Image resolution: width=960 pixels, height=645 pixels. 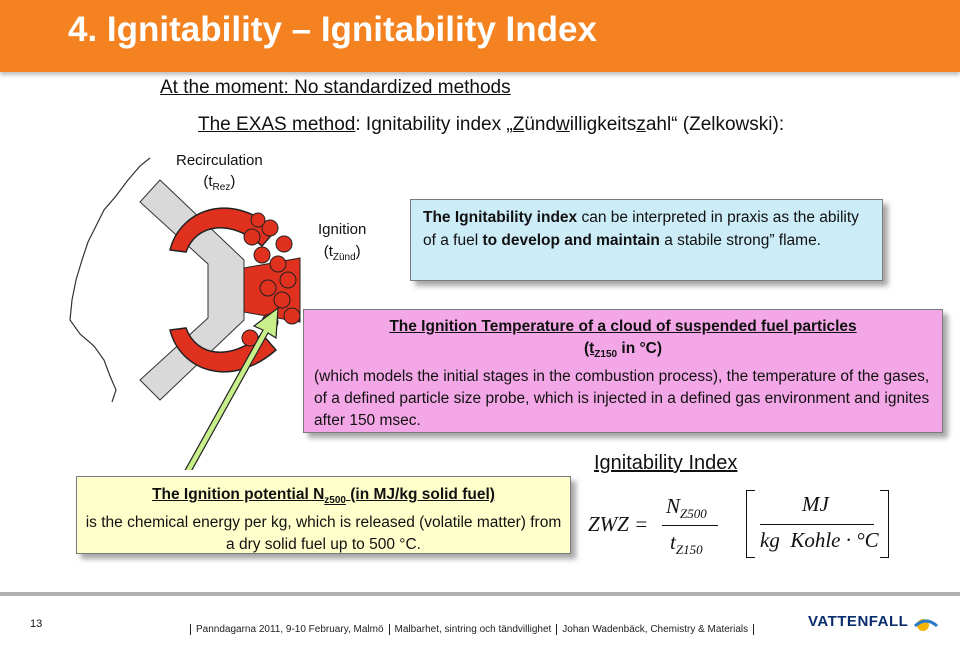 What do you see at coordinates (277, 124) in the screenshot?
I see `exas-method: The EXAS method` at bounding box center [277, 124].